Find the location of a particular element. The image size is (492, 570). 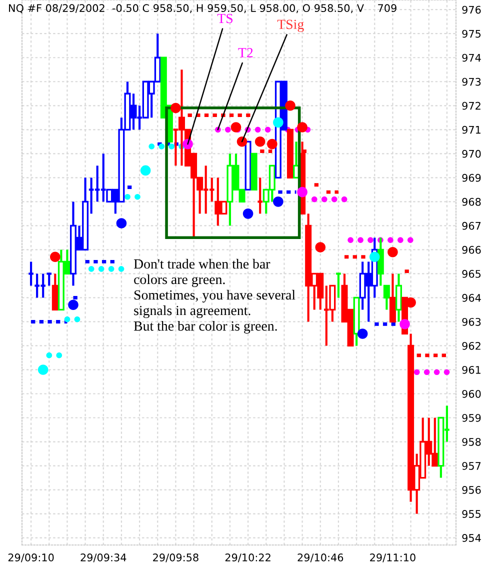

y-tick-label: 969 is located at coordinates (471, 178).